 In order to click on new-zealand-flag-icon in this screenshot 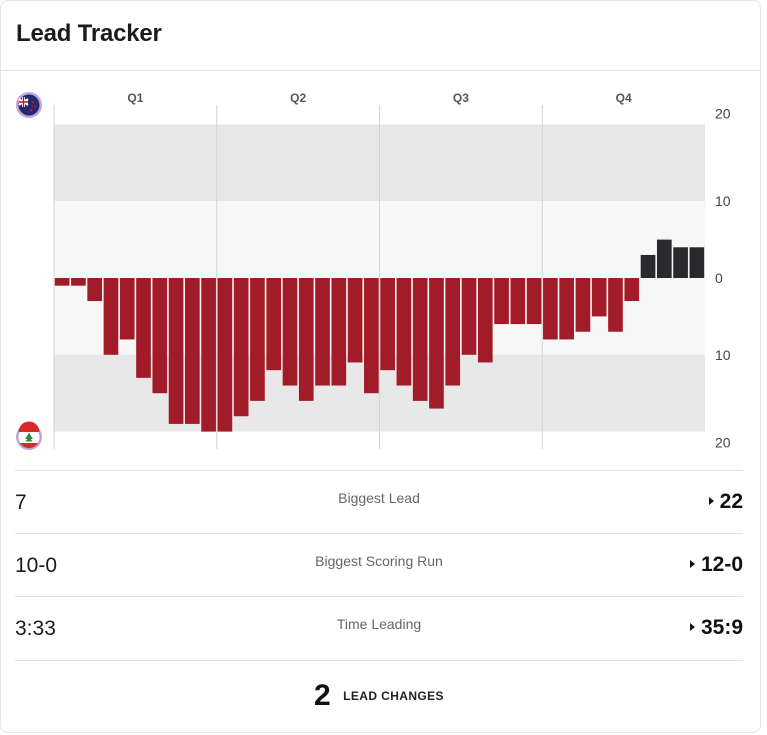, I will do `click(29, 105)`.